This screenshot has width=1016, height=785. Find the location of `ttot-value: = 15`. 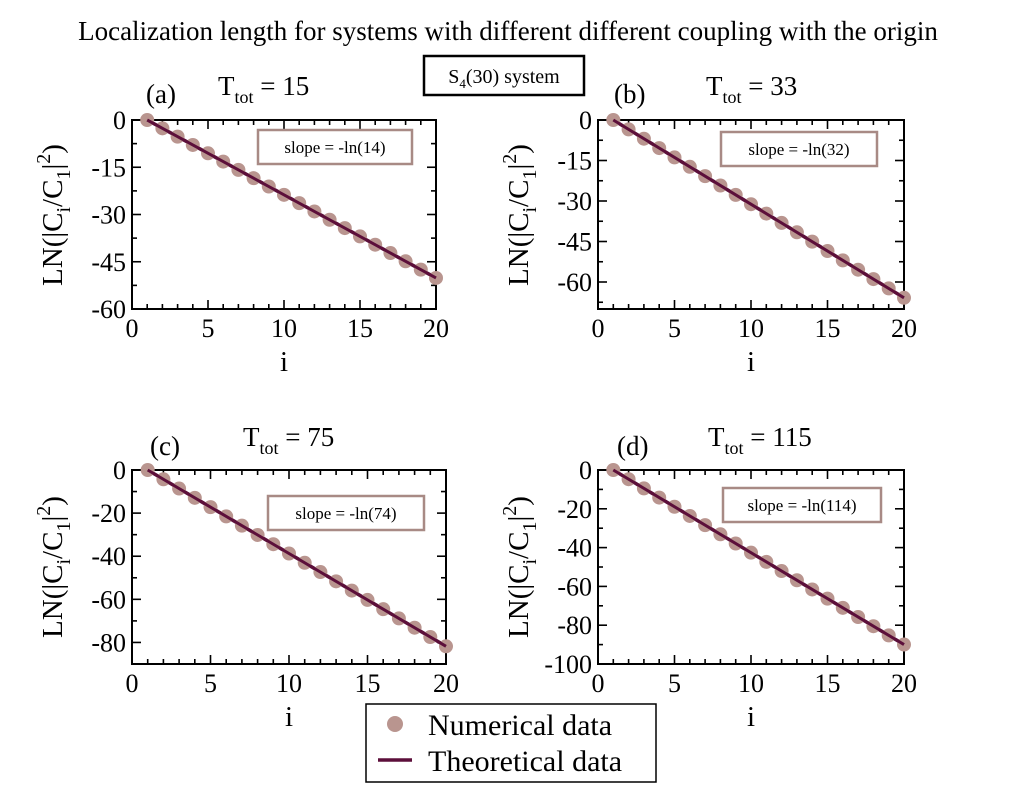

ttot-value: = 15 is located at coordinates (282, 86).